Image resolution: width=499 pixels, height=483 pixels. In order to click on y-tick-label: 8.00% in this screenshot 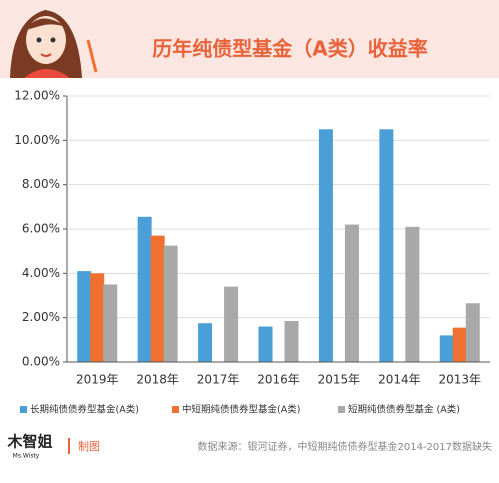, I will do `click(41, 184)`.